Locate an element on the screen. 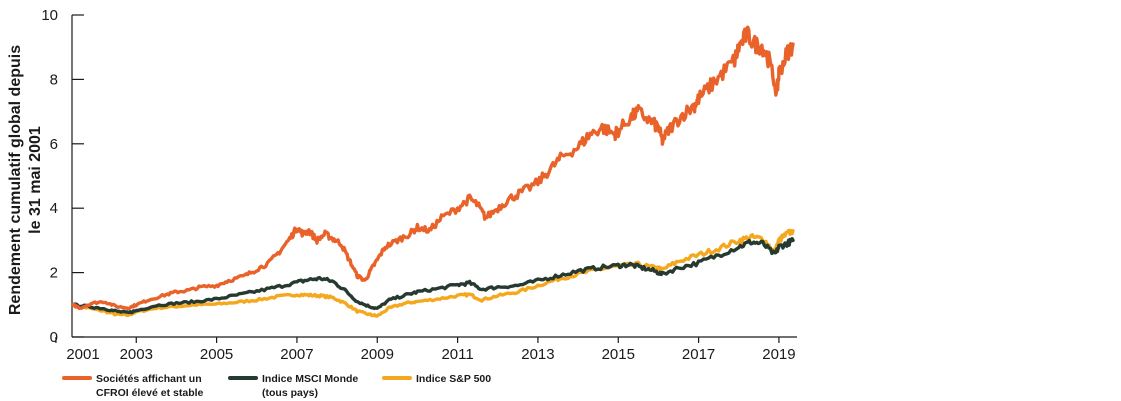 The image size is (1121, 401). y-tick-label: 6 is located at coordinates (54, 144).